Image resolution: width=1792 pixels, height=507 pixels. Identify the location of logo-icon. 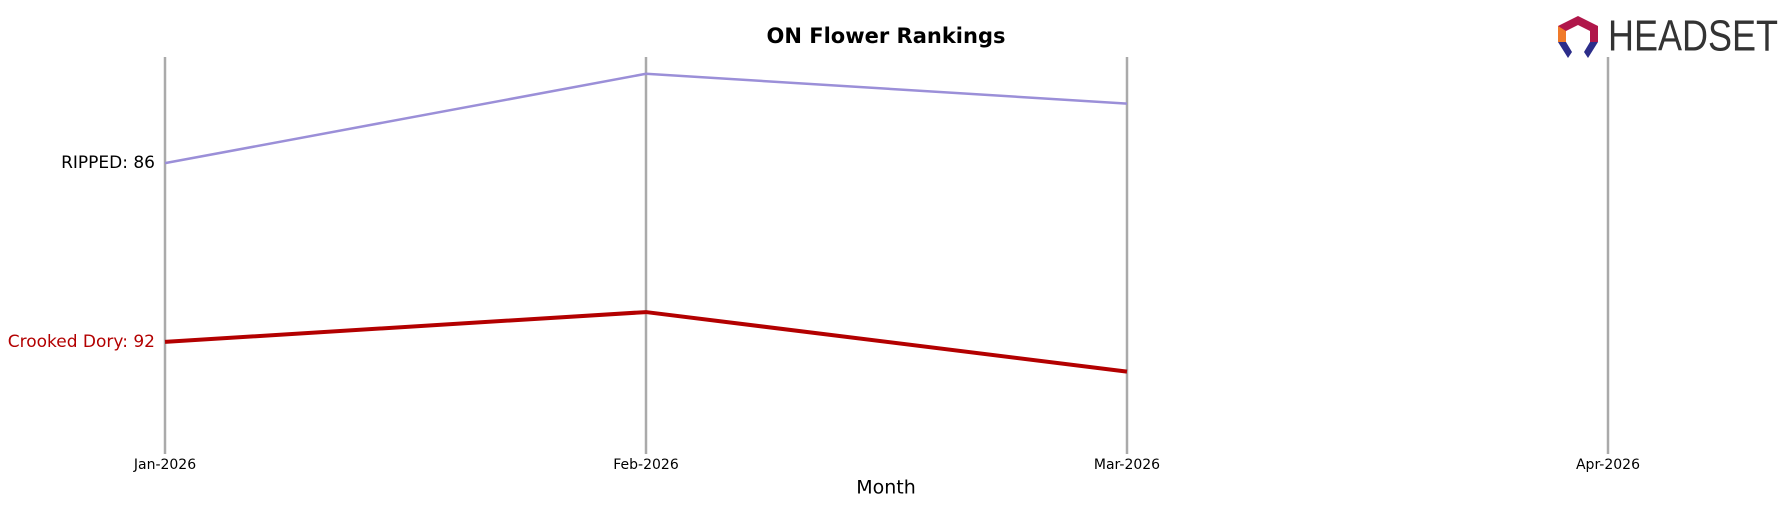
(1578, 29).